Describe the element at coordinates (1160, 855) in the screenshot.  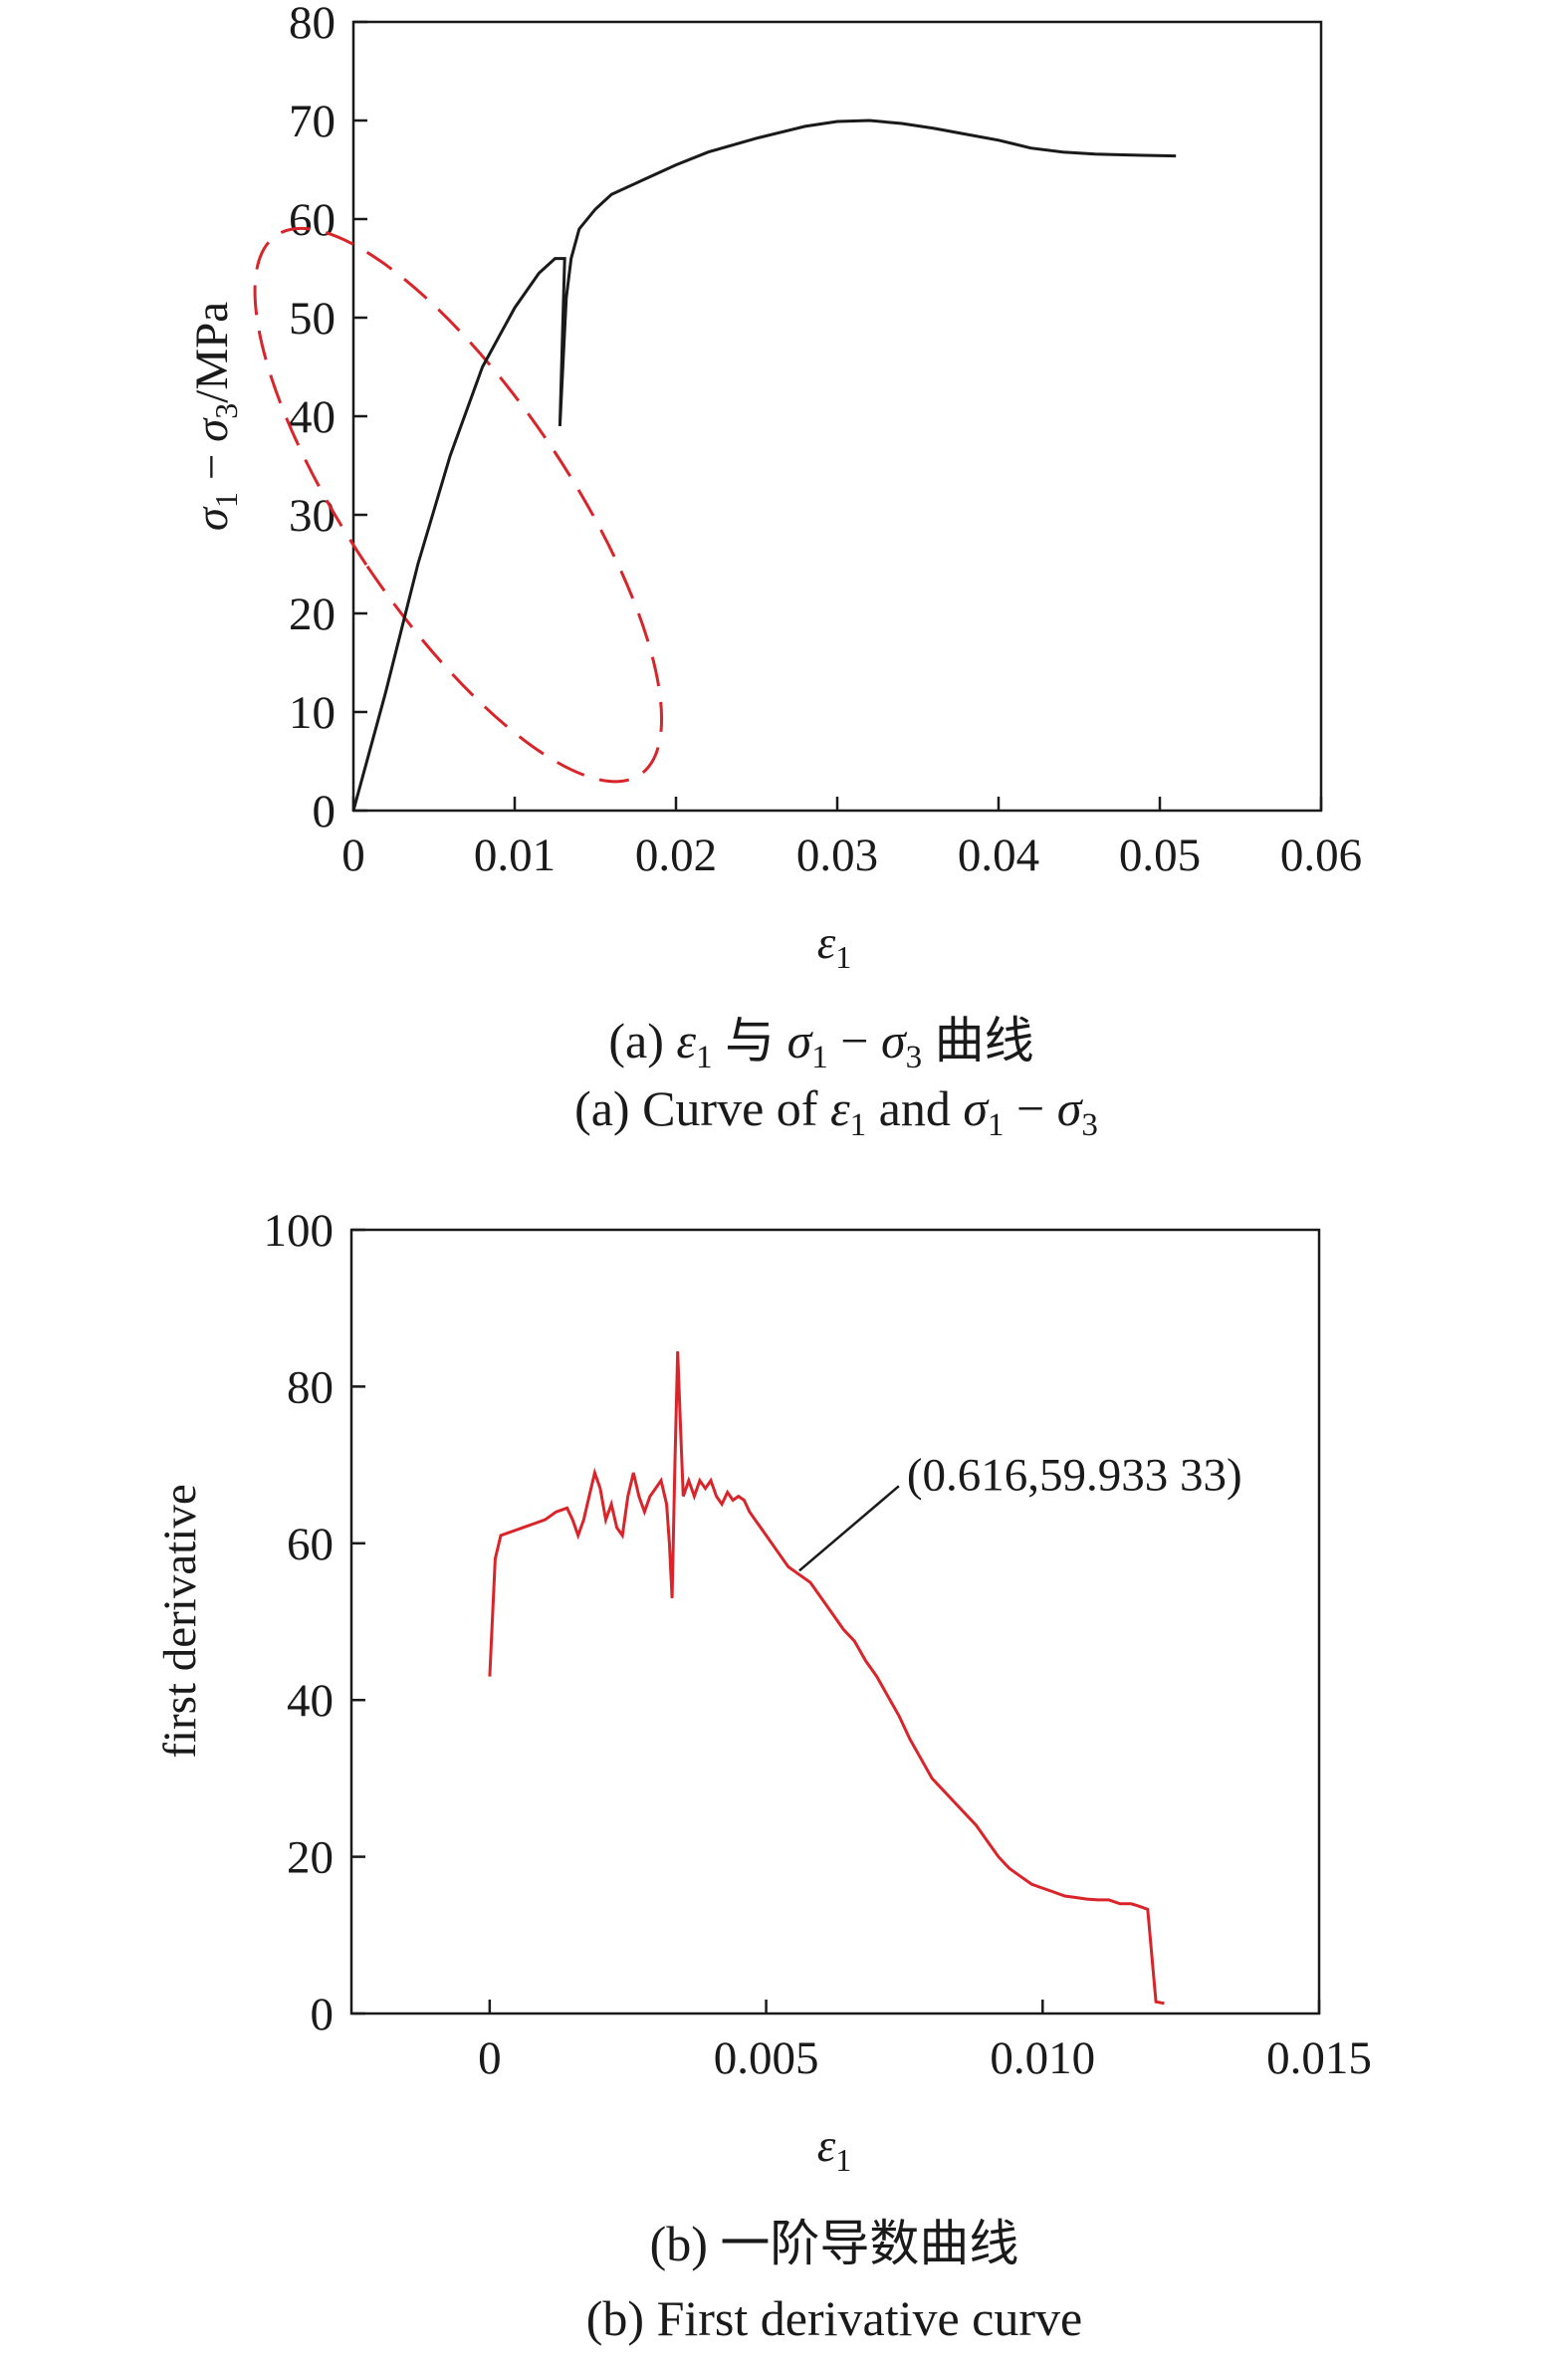
I see `x-tick-label: 0.05` at that location.